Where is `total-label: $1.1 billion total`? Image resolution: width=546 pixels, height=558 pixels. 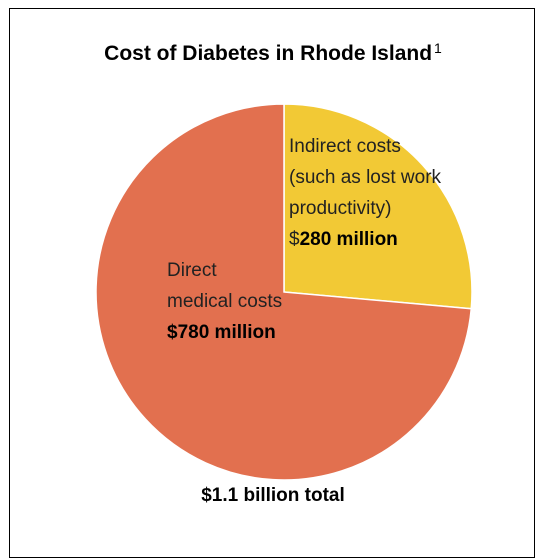
total-label: $1.1 billion total is located at coordinates (273, 495).